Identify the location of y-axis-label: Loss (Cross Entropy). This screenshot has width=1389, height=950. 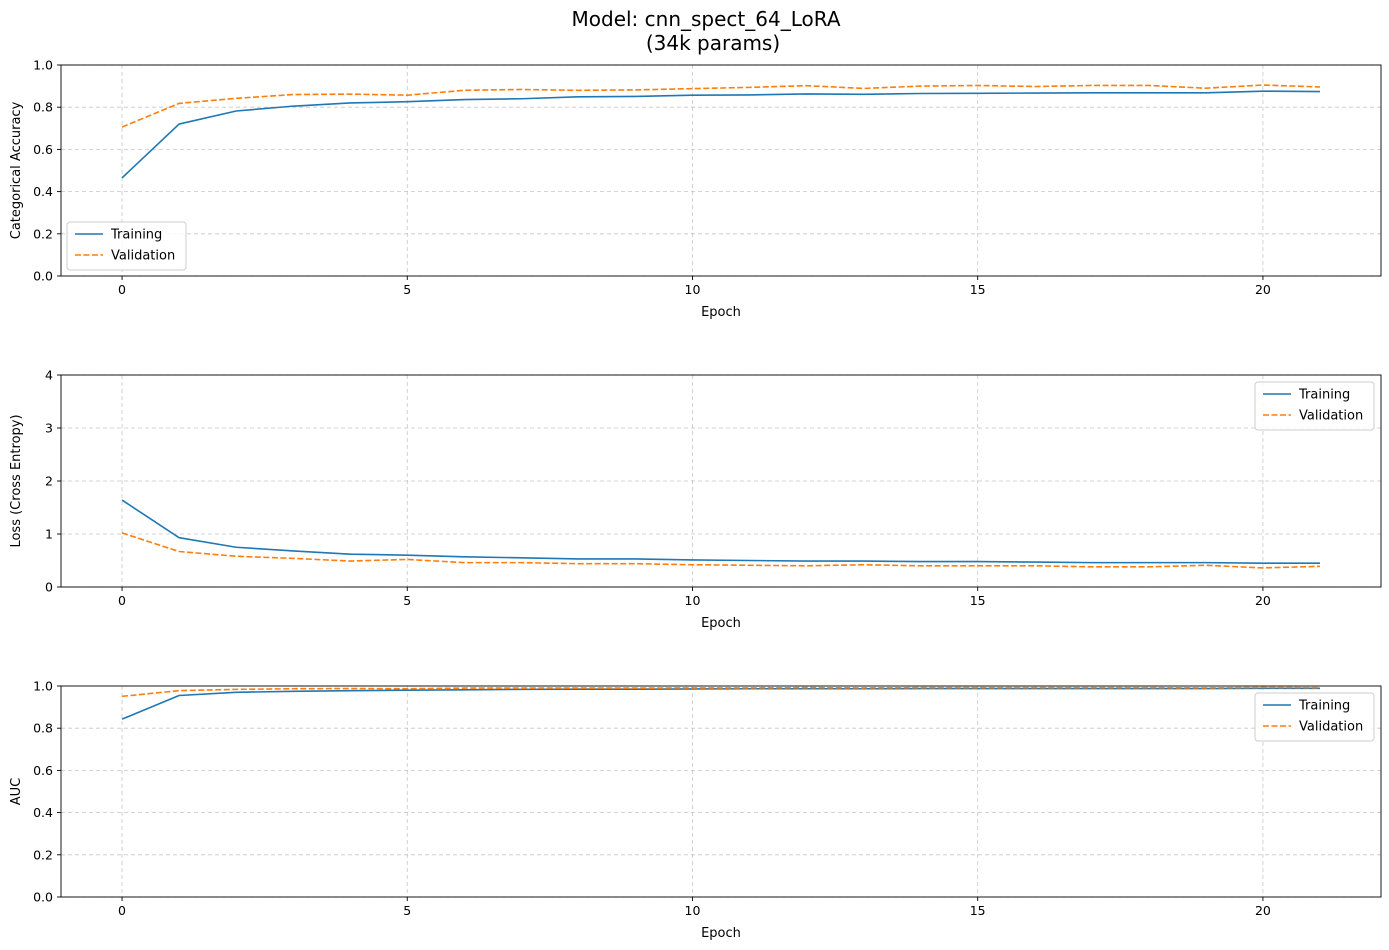
(16, 480).